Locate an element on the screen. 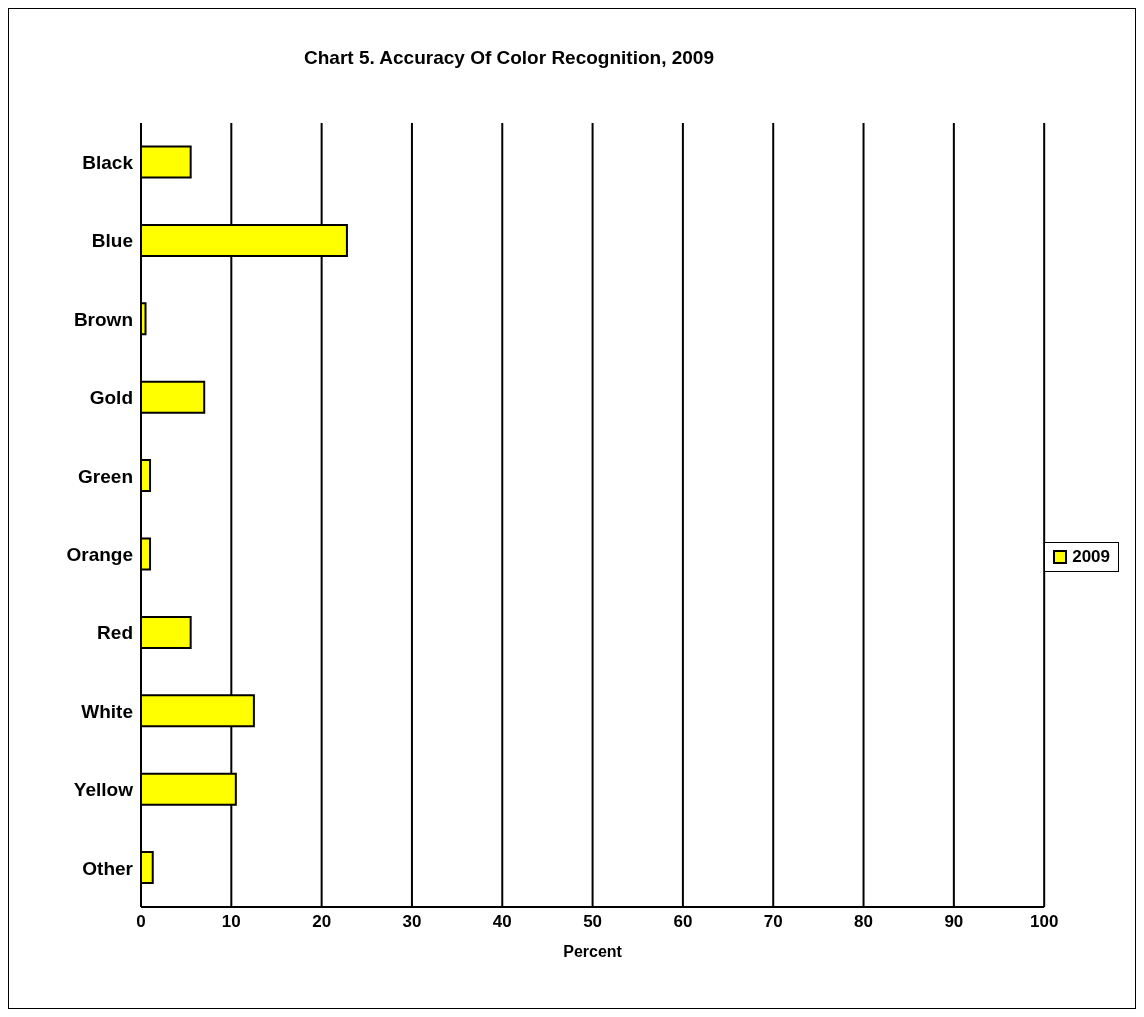 The height and width of the screenshot is (1017, 1144). chart-title: Chart 5. Accuracy Of Color Recognition, 2009 is located at coordinates (509, 58).